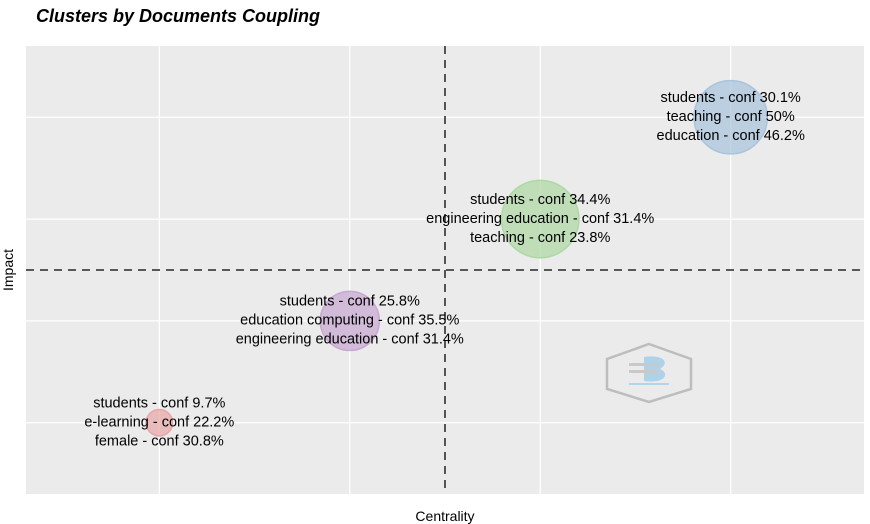  I want to click on cluster-label: education - conf 46.2%, so click(731, 136).